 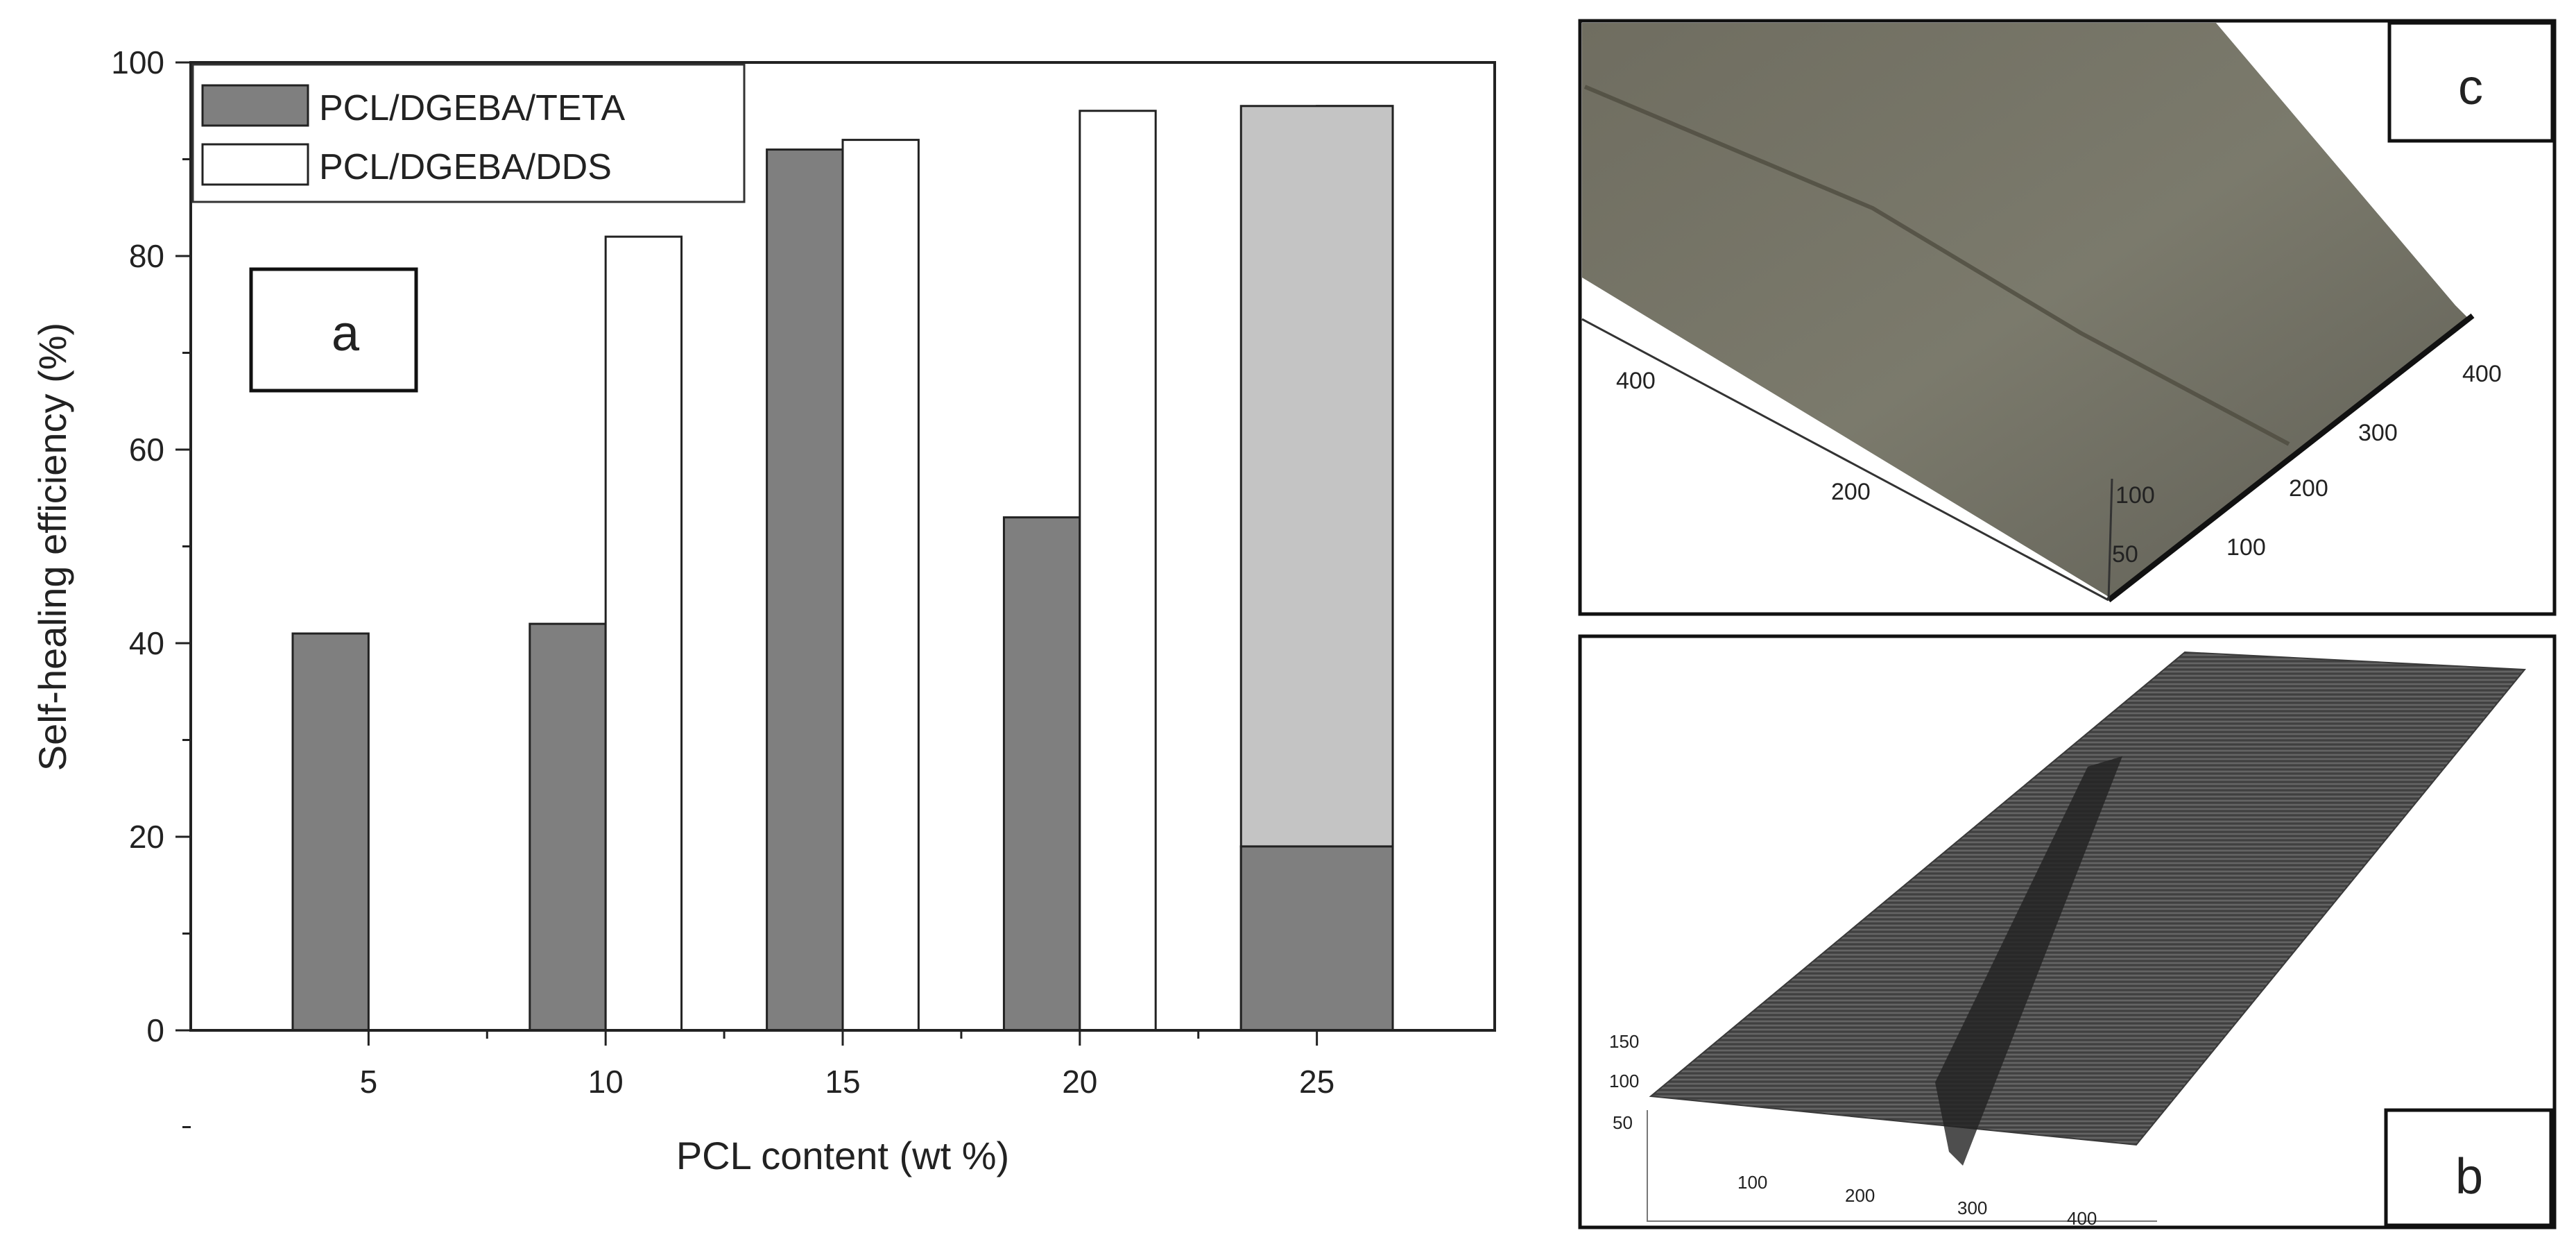 I want to click on y-tick-label: 20, so click(x=146, y=837).